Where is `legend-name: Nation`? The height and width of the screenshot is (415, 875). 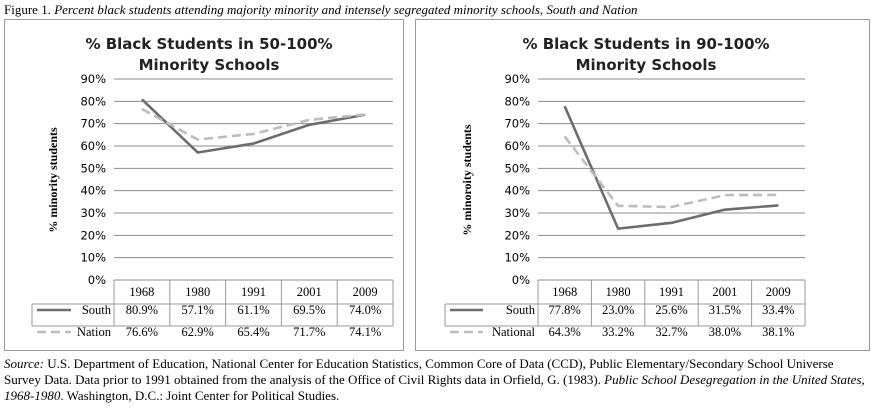
legend-name: Nation is located at coordinates (94, 332).